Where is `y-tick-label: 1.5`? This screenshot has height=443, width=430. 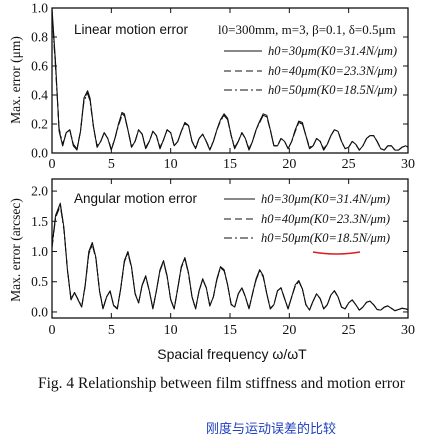
y-tick-label: 1.5 is located at coordinates (39, 221).